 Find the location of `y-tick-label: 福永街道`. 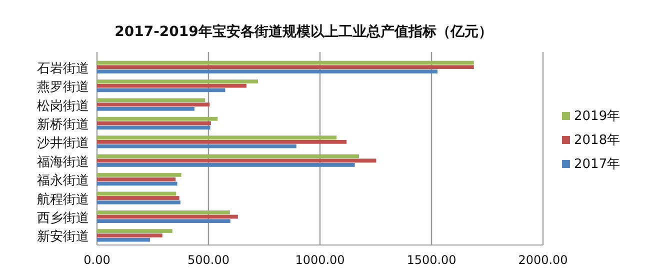

y-tick-label: 福永街道 is located at coordinates (63, 180).